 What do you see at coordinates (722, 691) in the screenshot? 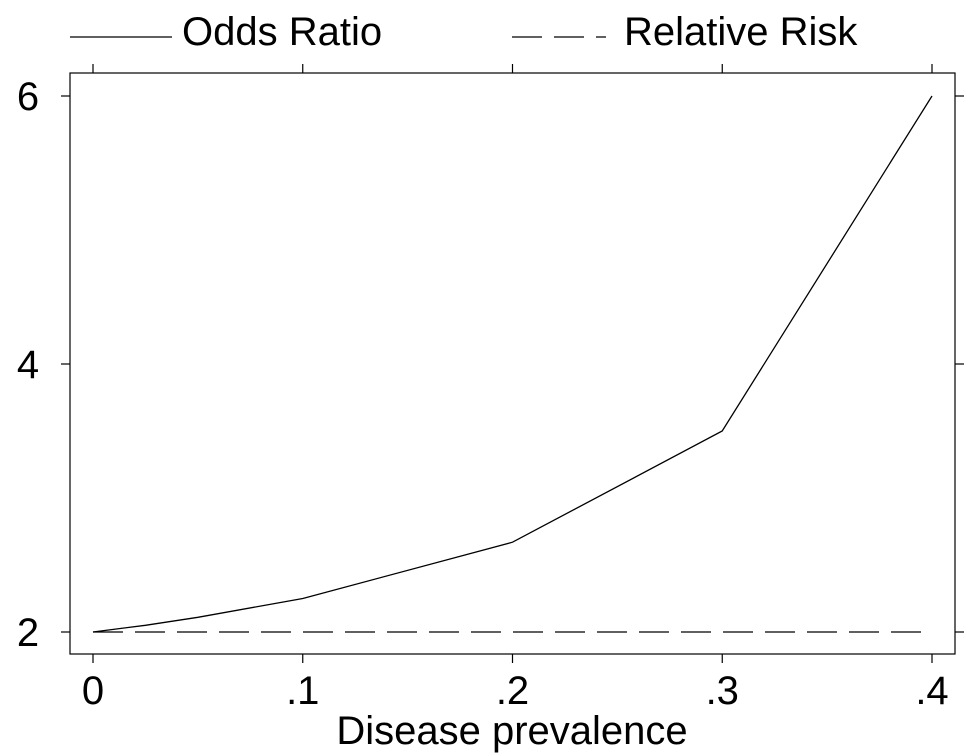
I see `x-tick-label: .3` at bounding box center [722, 691].